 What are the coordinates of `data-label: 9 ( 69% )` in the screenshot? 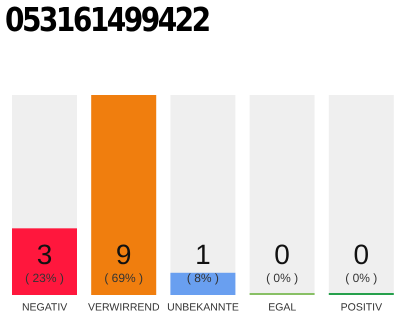 It's located at (124, 262).